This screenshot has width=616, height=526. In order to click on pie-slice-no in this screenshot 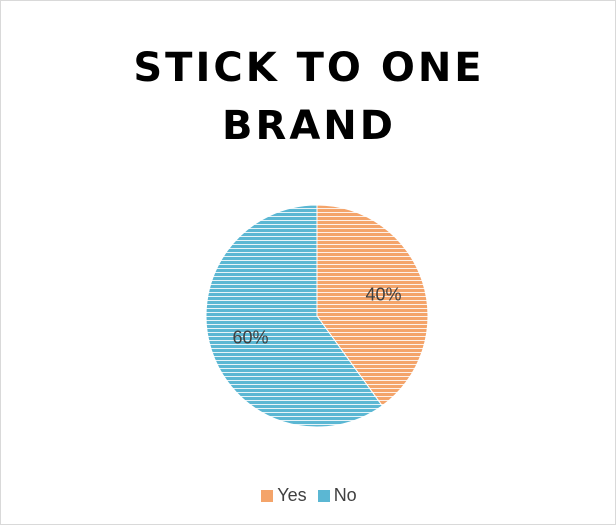, I will do `click(294, 316)`.